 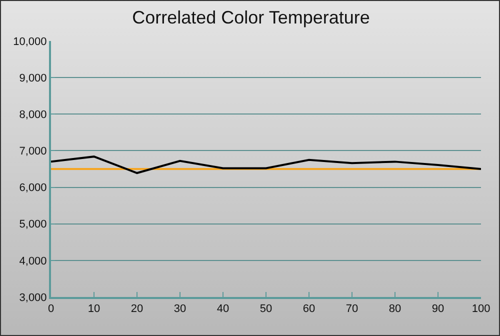 What do you see at coordinates (33, 152) in the screenshot?
I see `y-tick-label: 7,000` at bounding box center [33, 152].